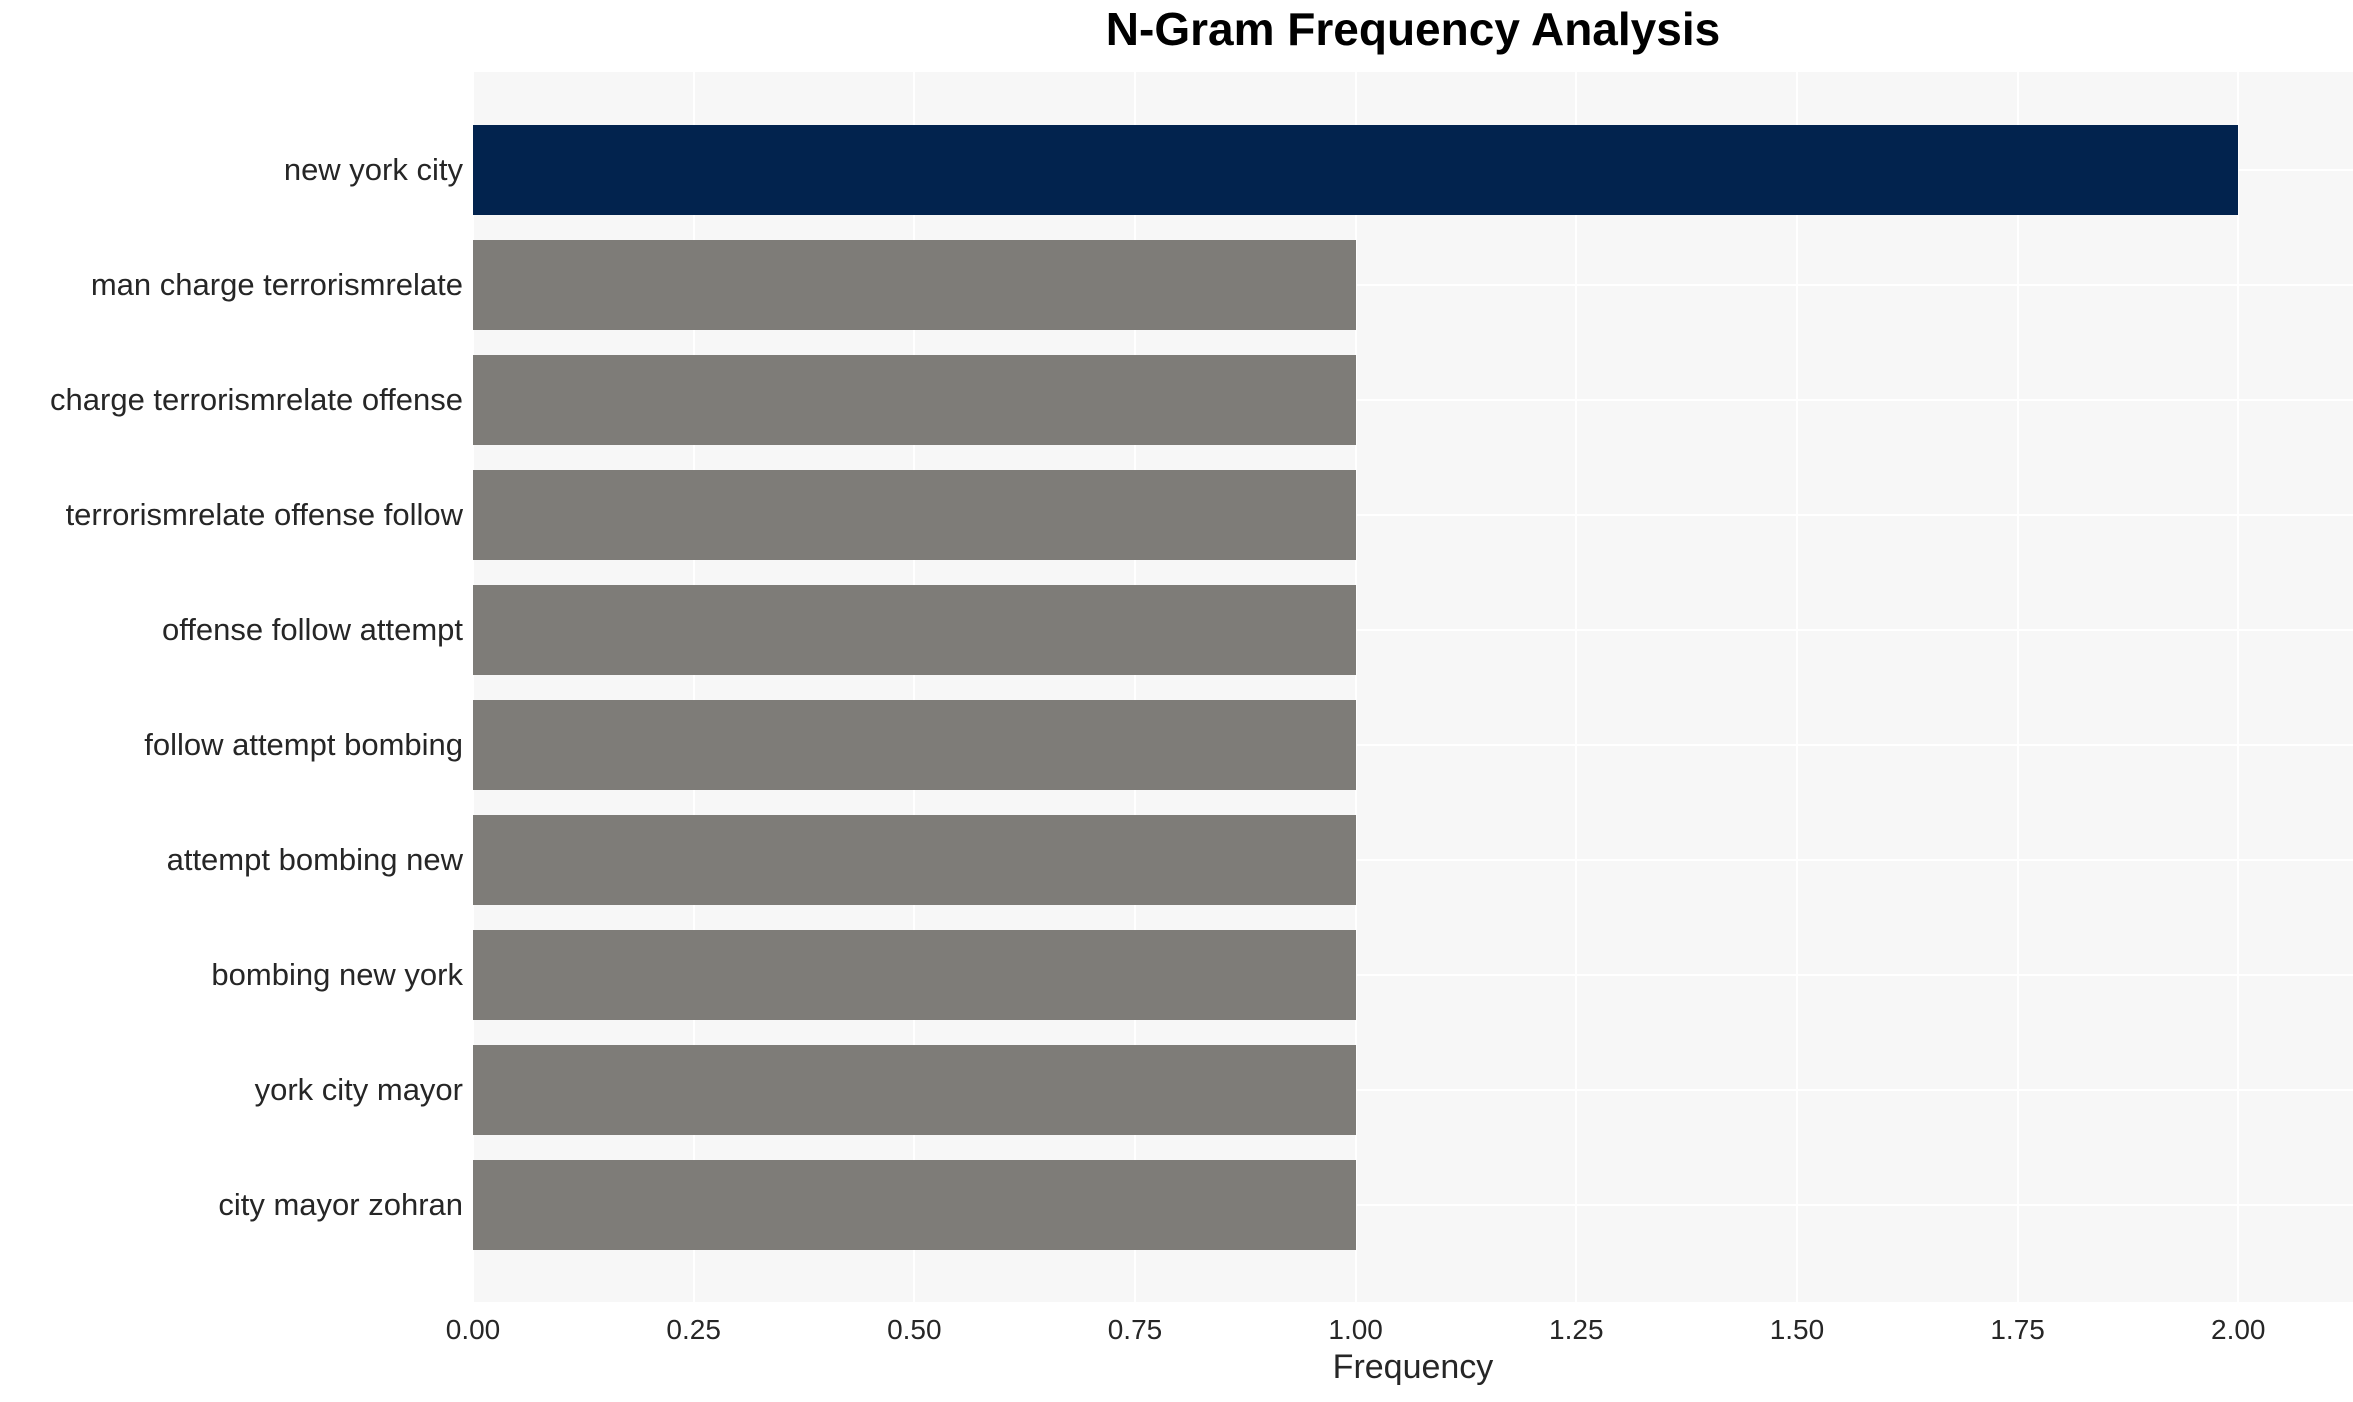  I want to click on y-tick-label: offense follow attempt, so click(312, 629).